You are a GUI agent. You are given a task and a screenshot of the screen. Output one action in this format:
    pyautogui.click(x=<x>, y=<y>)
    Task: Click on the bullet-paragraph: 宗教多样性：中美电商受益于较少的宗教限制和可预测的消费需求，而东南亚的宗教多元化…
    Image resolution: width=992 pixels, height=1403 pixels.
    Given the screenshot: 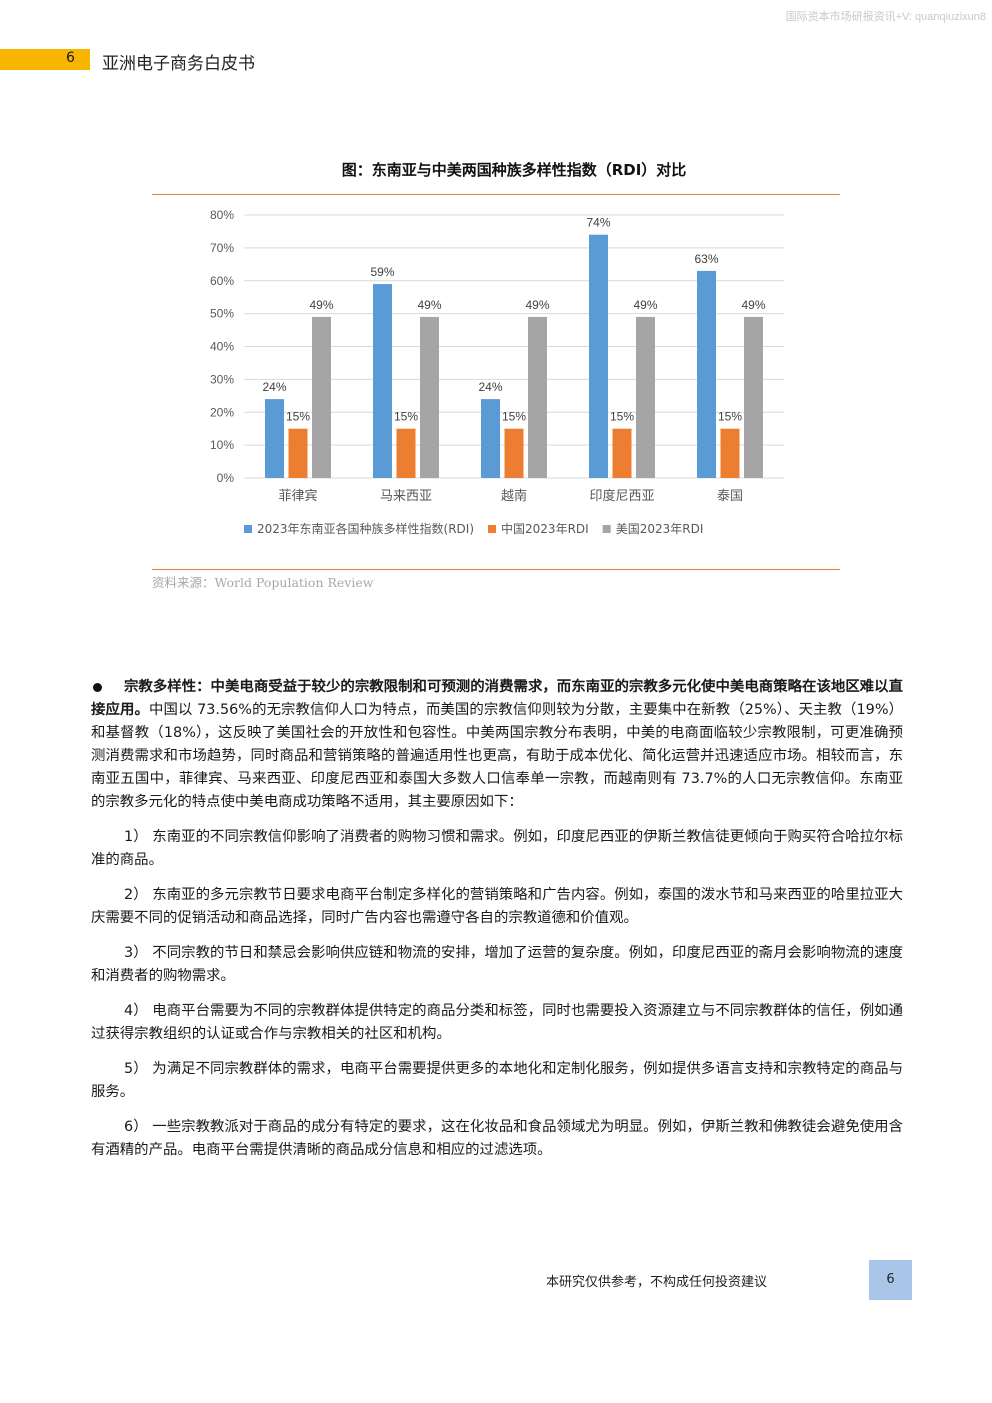 What is the action you would take?
    pyautogui.click(x=497, y=745)
    